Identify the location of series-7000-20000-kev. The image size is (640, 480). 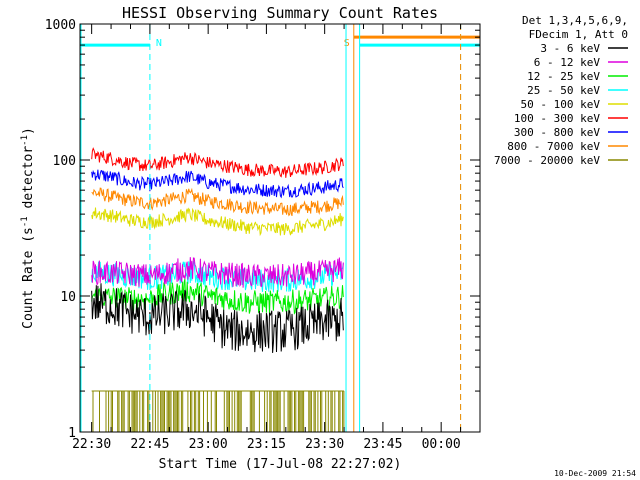
(218, 411).